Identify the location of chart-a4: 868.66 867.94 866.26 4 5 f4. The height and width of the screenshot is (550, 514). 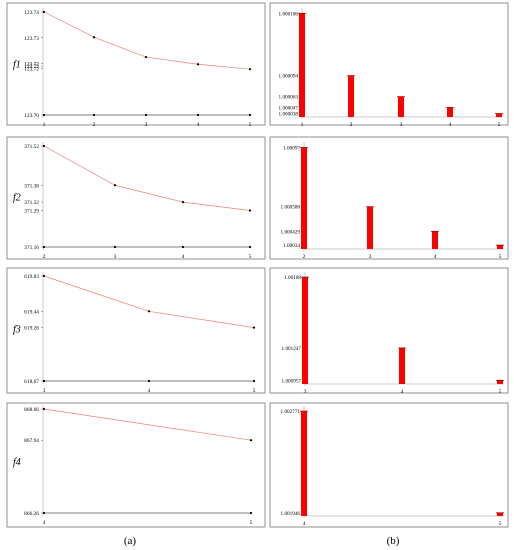
(136, 465).